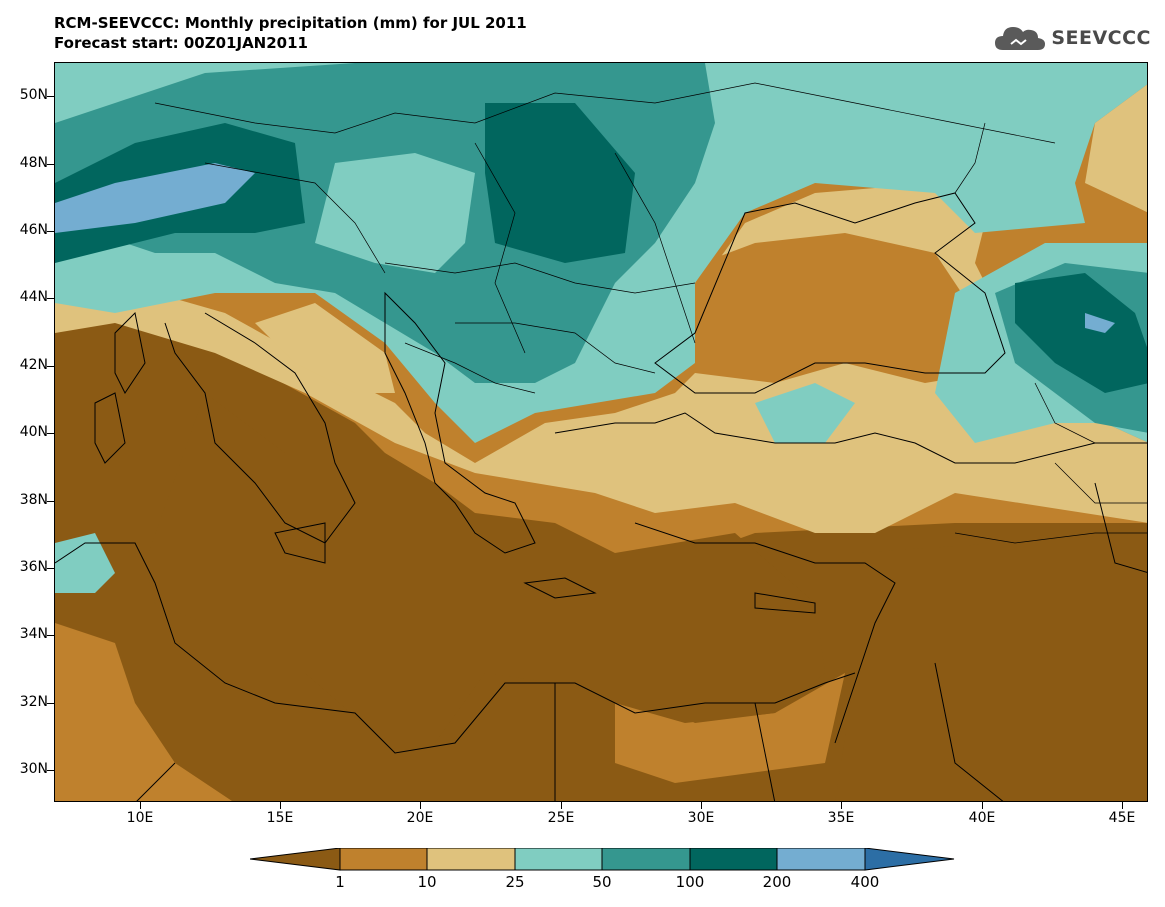 This screenshot has height=907, width=1165. What do you see at coordinates (982, 818) in the screenshot?
I see `lon-label: 40E` at bounding box center [982, 818].